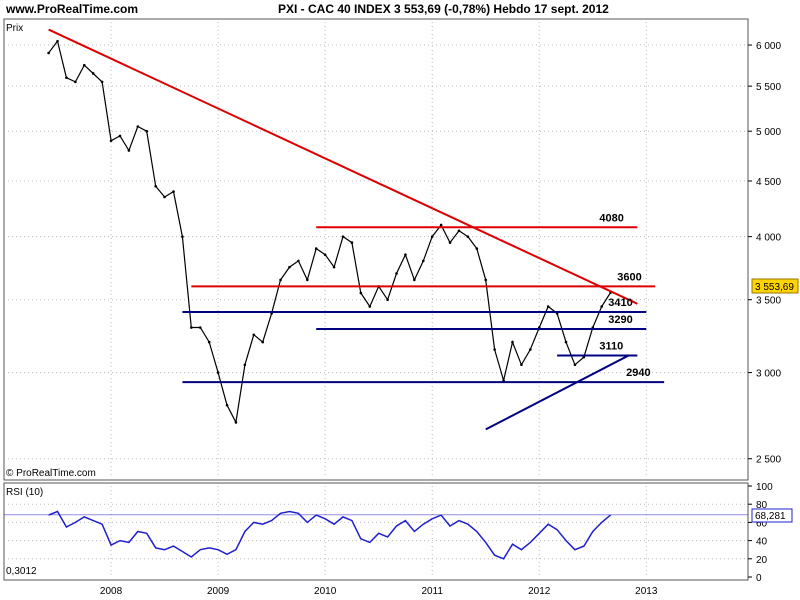  Describe the element at coordinates (611, 218) in the screenshot. I see `level-label-4080: 4080` at that location.